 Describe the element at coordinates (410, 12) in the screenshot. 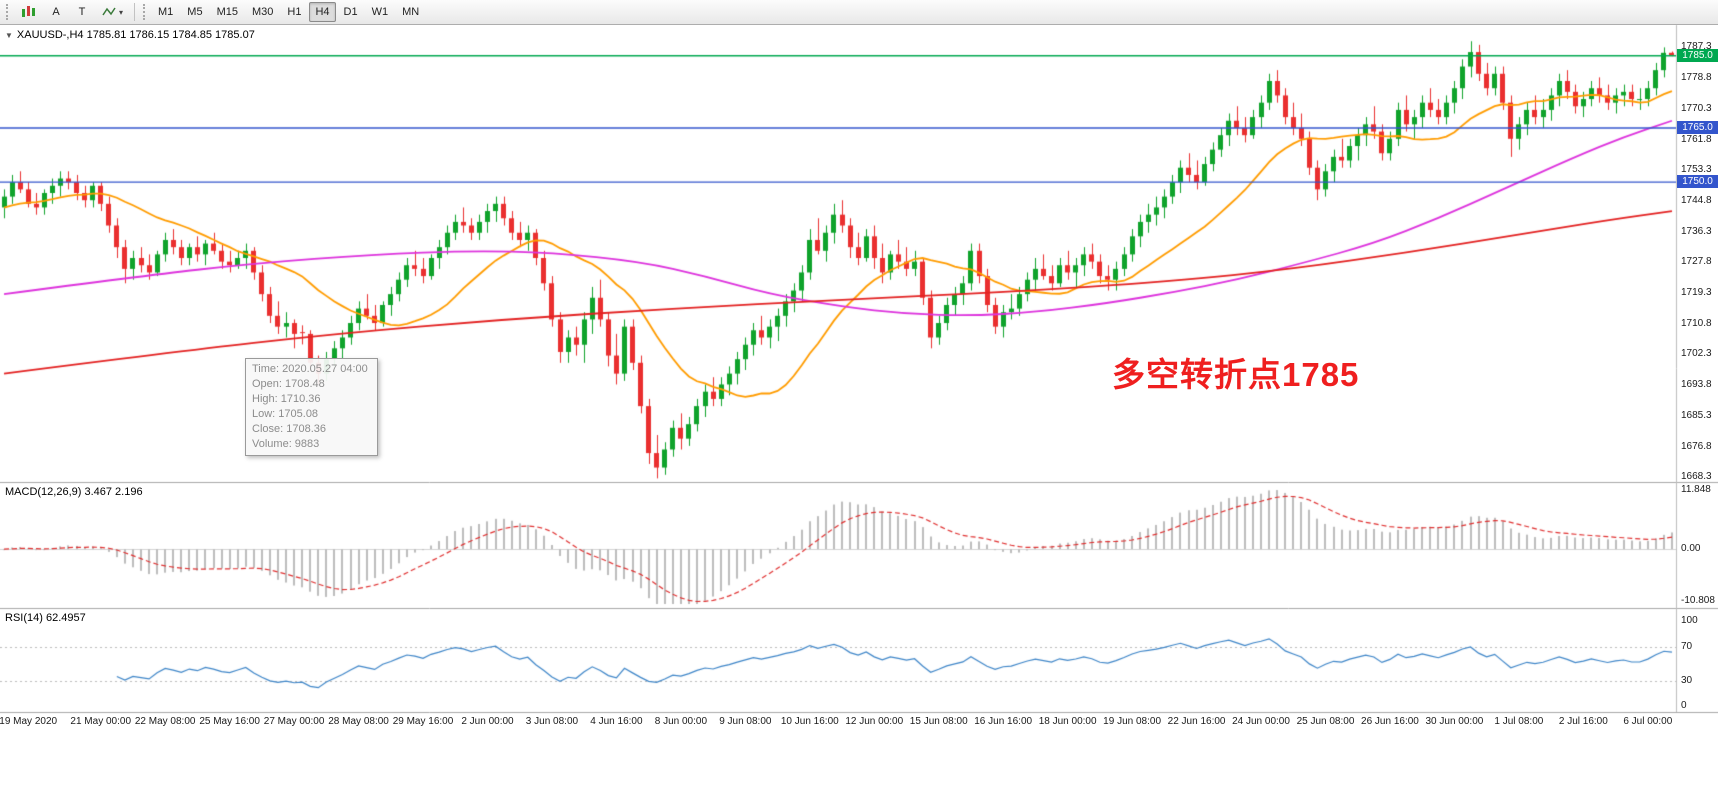

I see `timeframe-mn-button: MN` at that location.